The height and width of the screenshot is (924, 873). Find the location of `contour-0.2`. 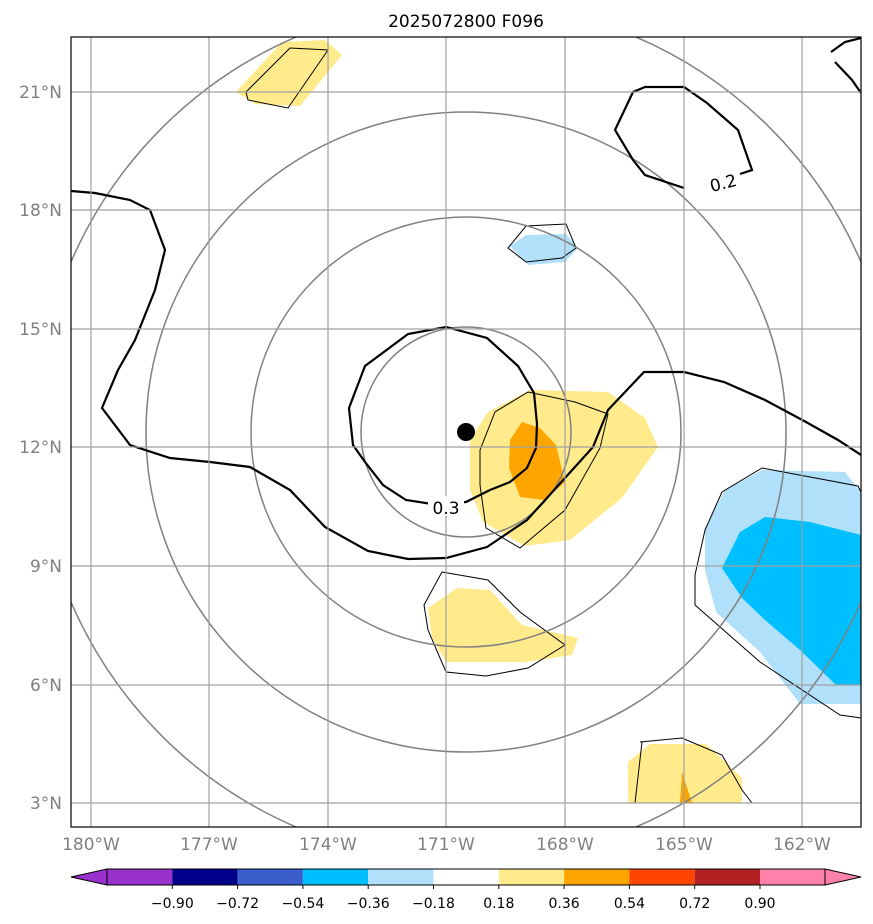

contour-0.2 is located at coordinates (683, 137).